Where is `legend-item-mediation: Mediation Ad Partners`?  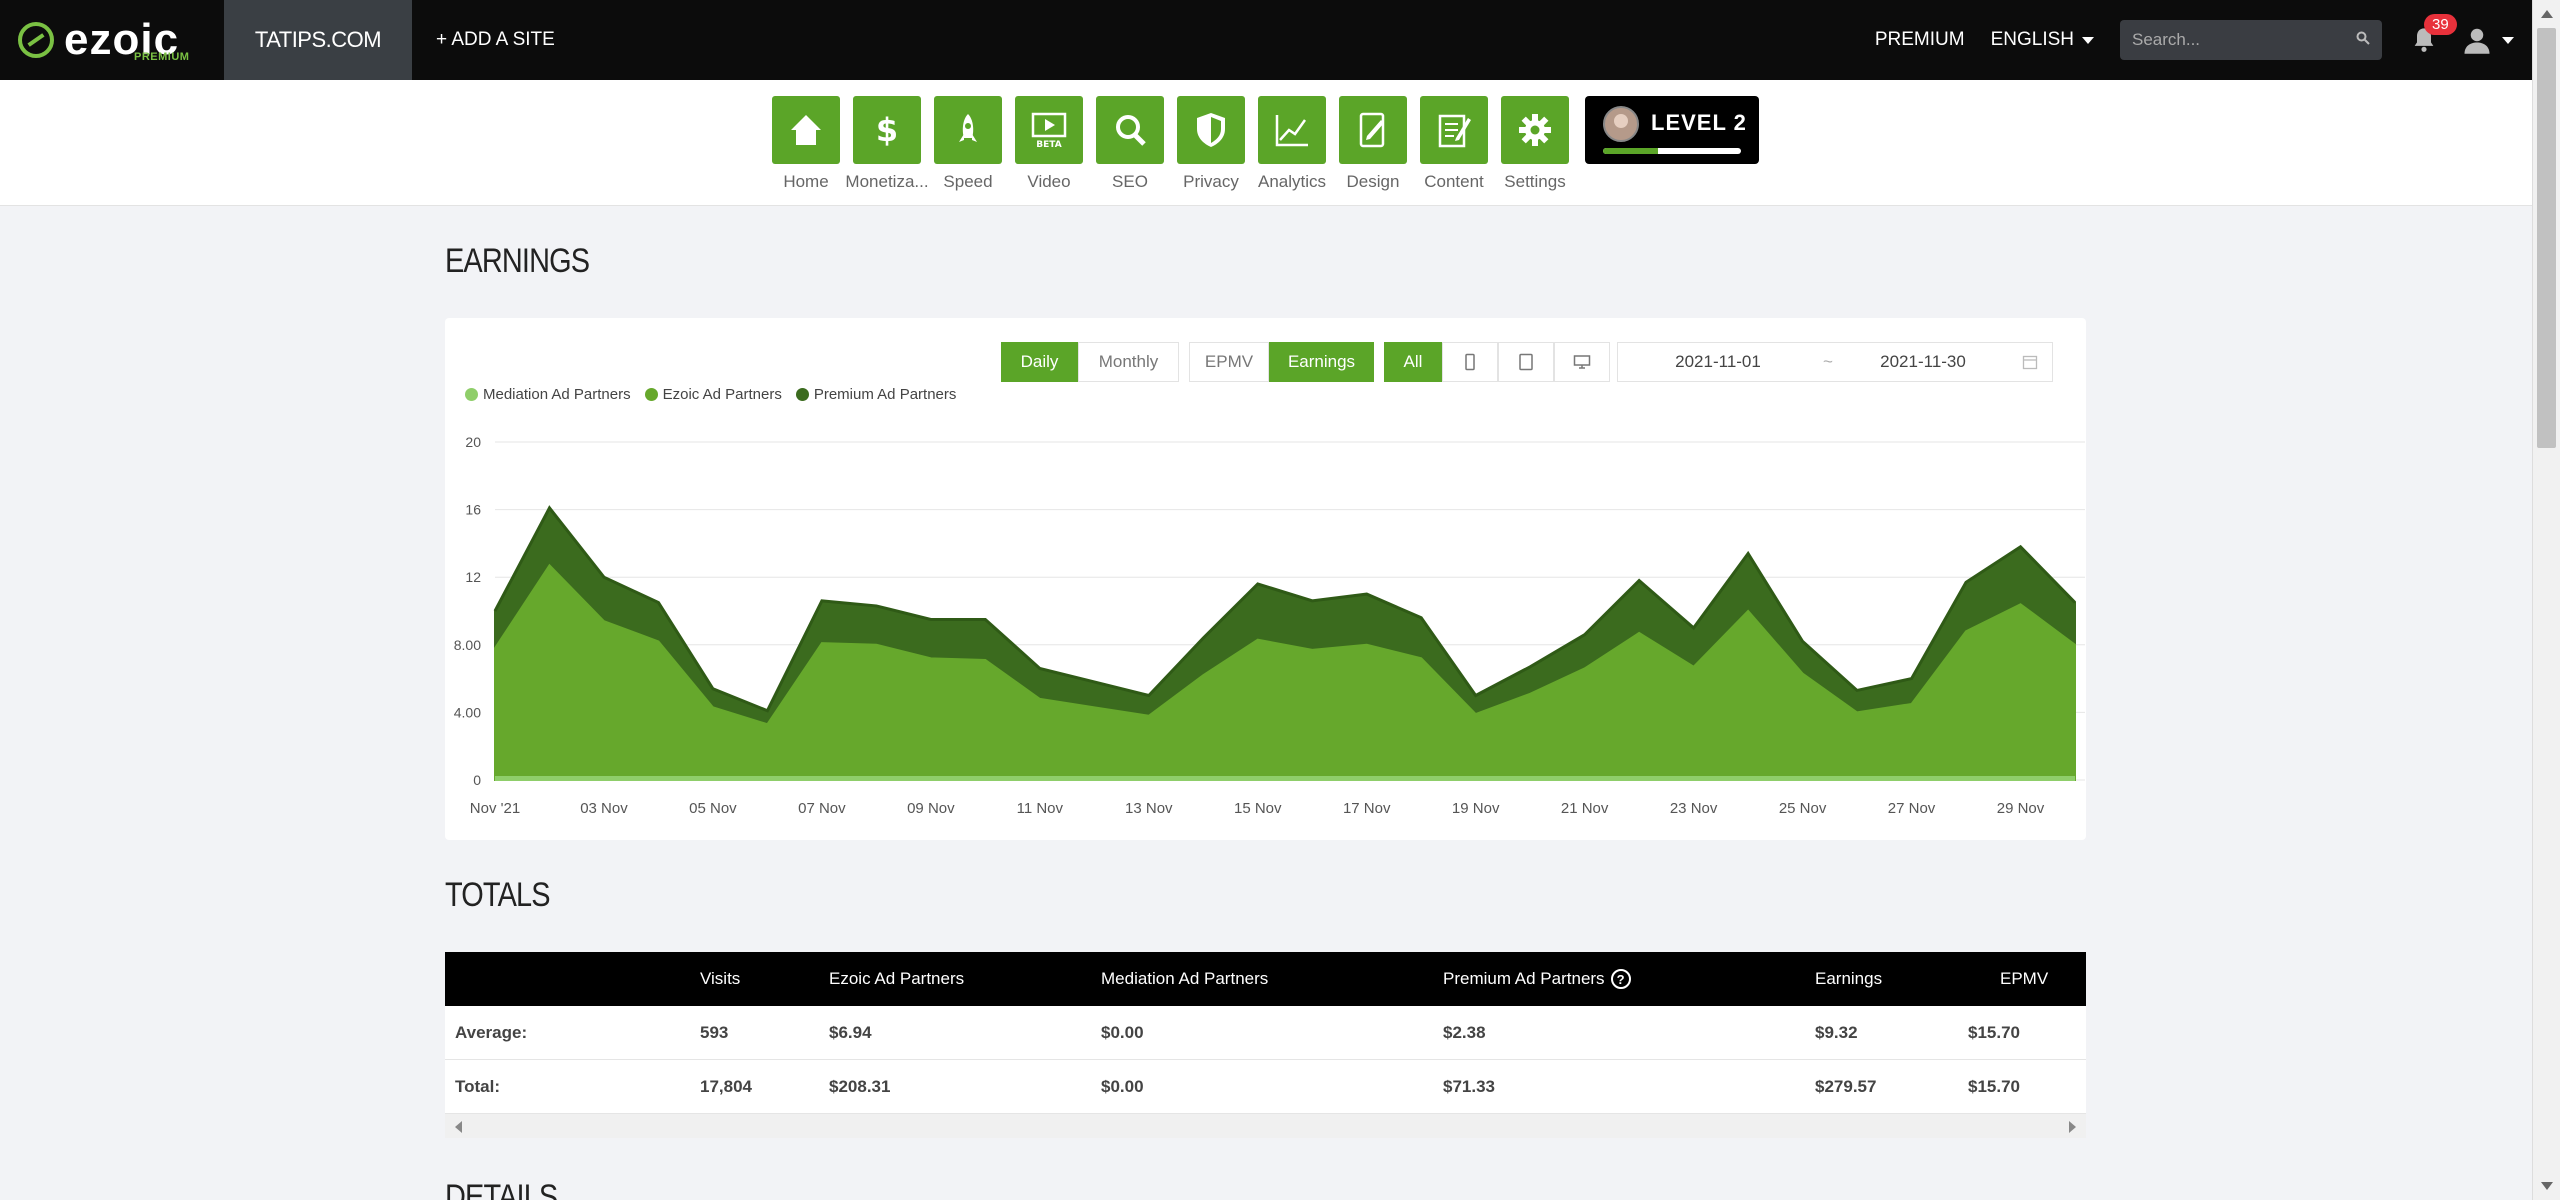 legend-item-mediation: Mediation Ad Partners is located at coordinates (548, 394).